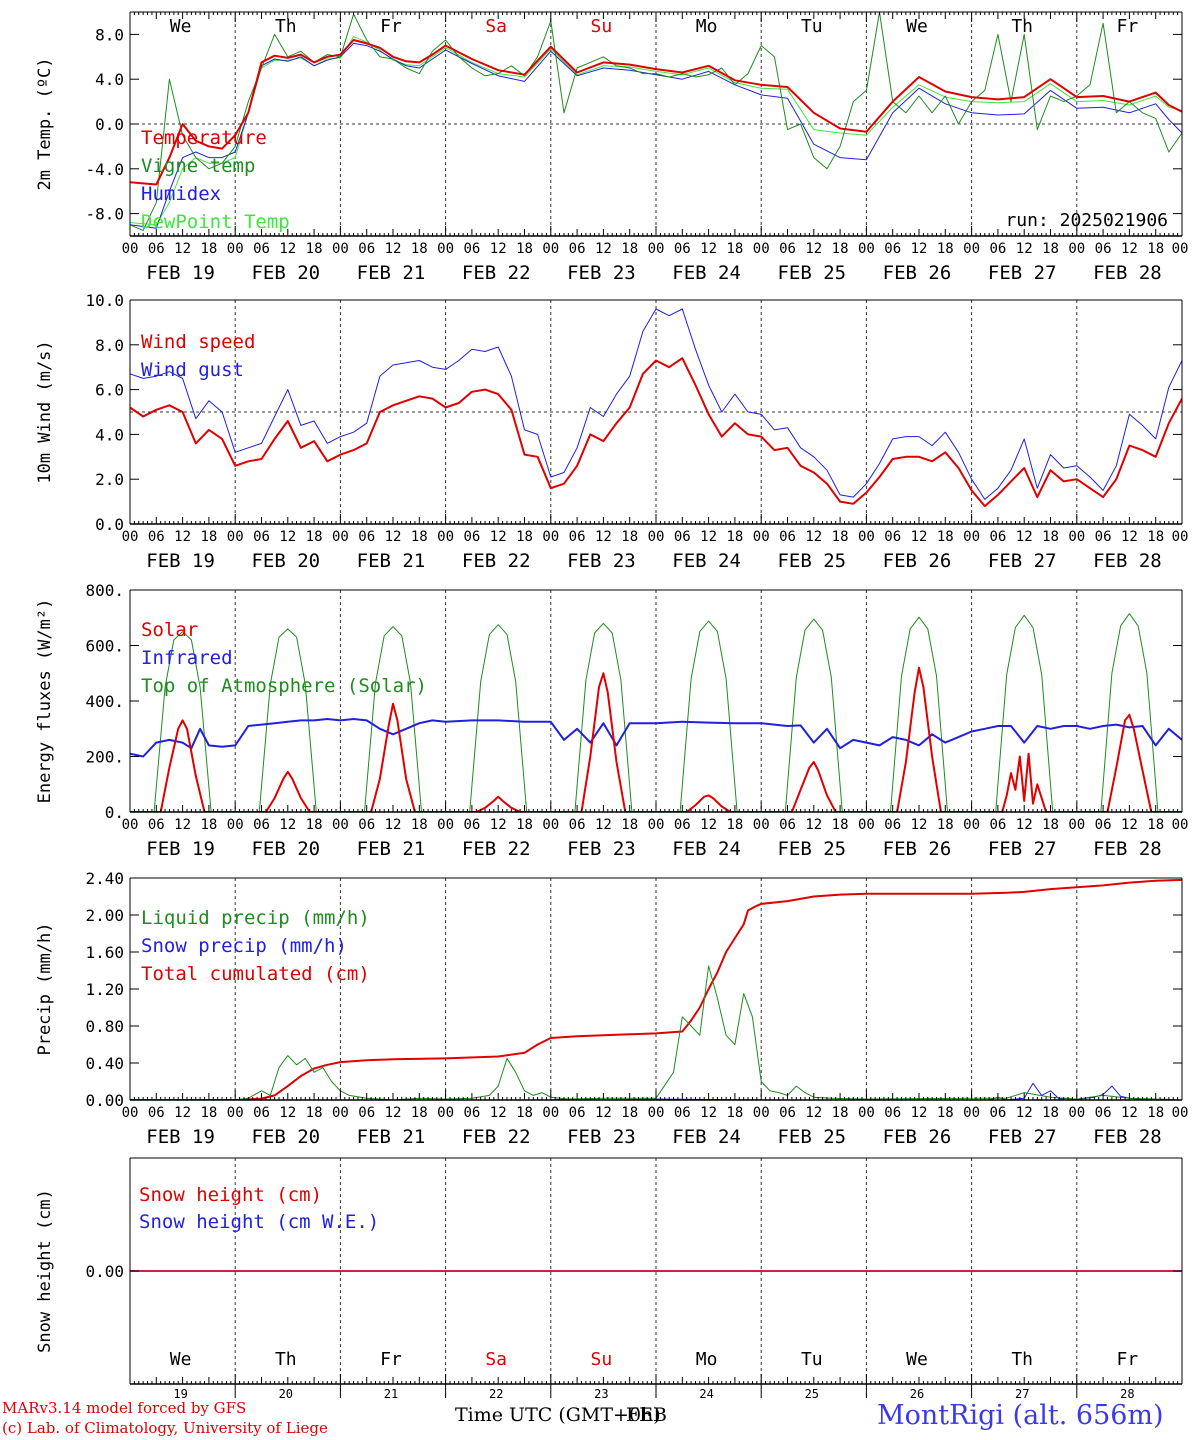  I want to click on legend-entry: Total cumulated (cm), so click(255, 974).